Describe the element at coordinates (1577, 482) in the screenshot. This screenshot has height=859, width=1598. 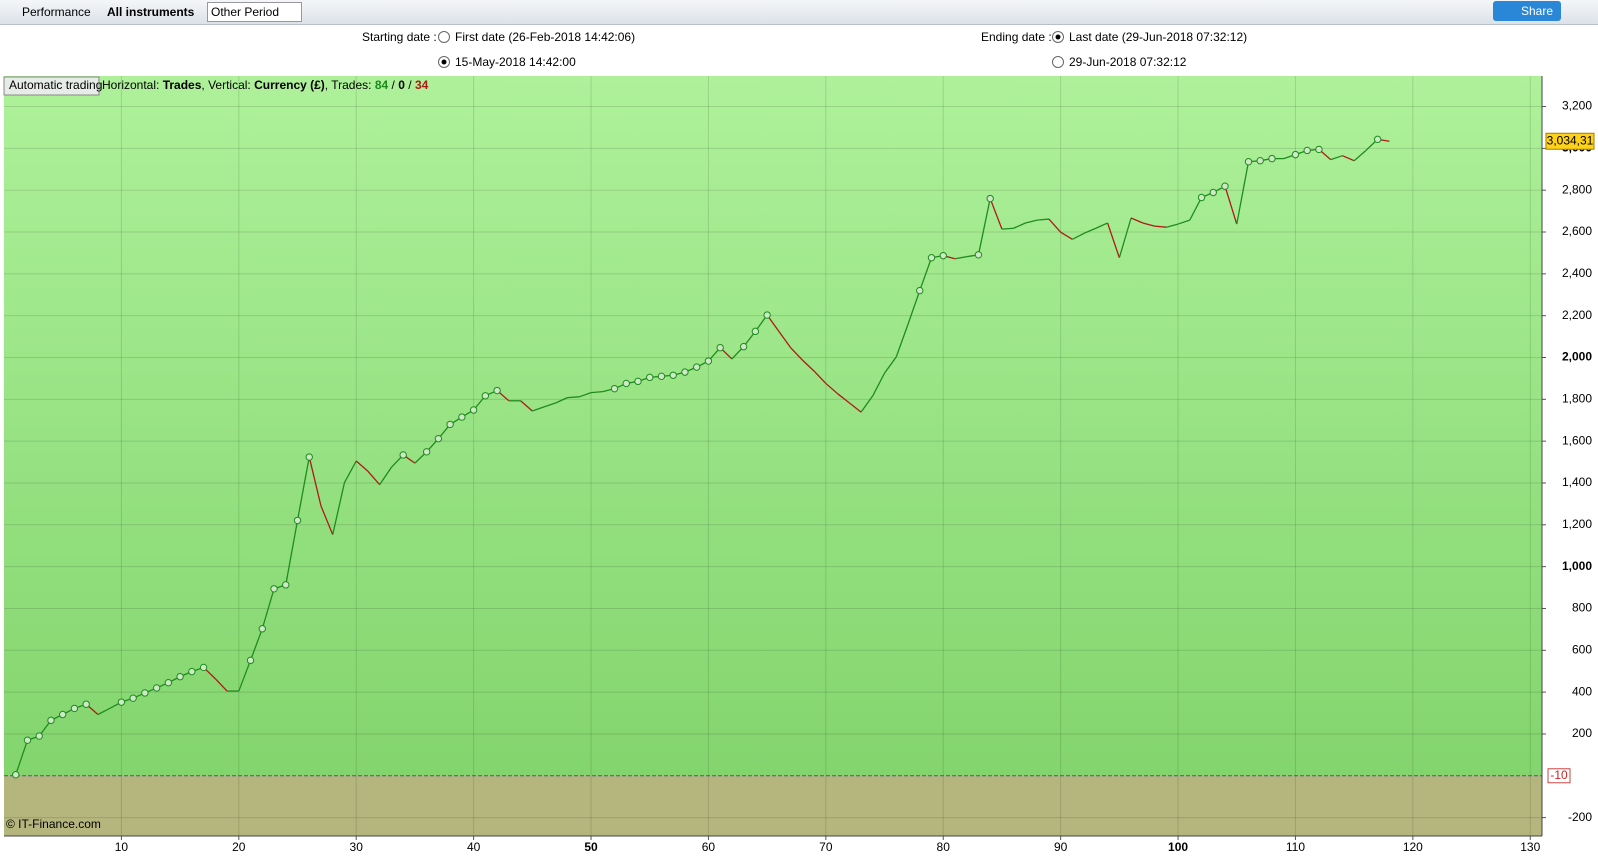
I see `y-tick-label: 1,400` at that location.